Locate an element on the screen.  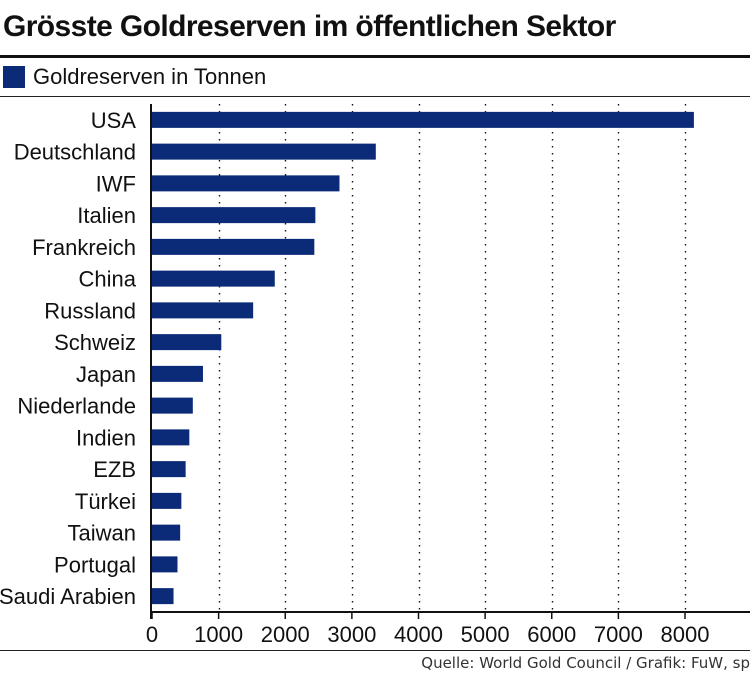
category-label: USA is located at coordinates (114, 120).